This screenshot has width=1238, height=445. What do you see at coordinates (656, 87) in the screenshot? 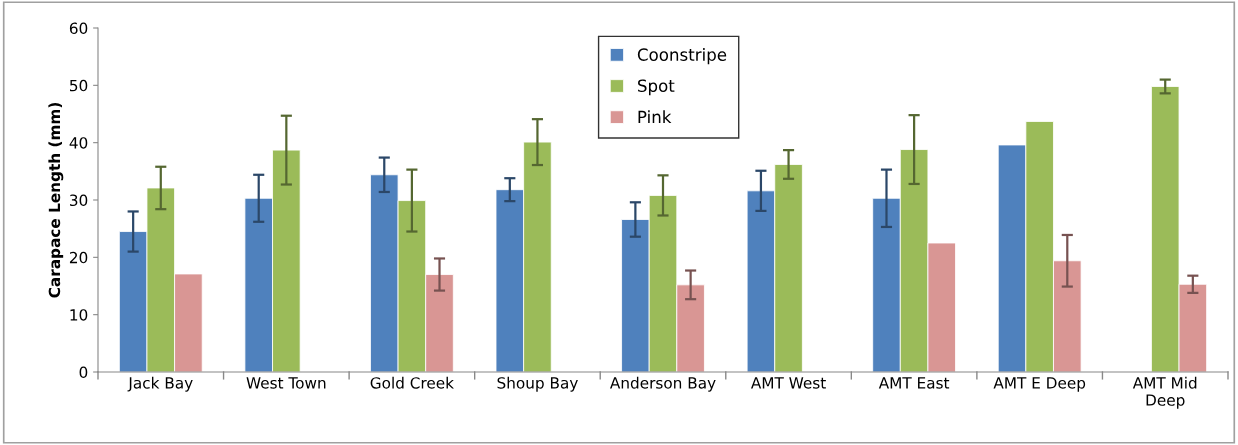
I see `legend-label: Spot` at bounding box center [656, 87].